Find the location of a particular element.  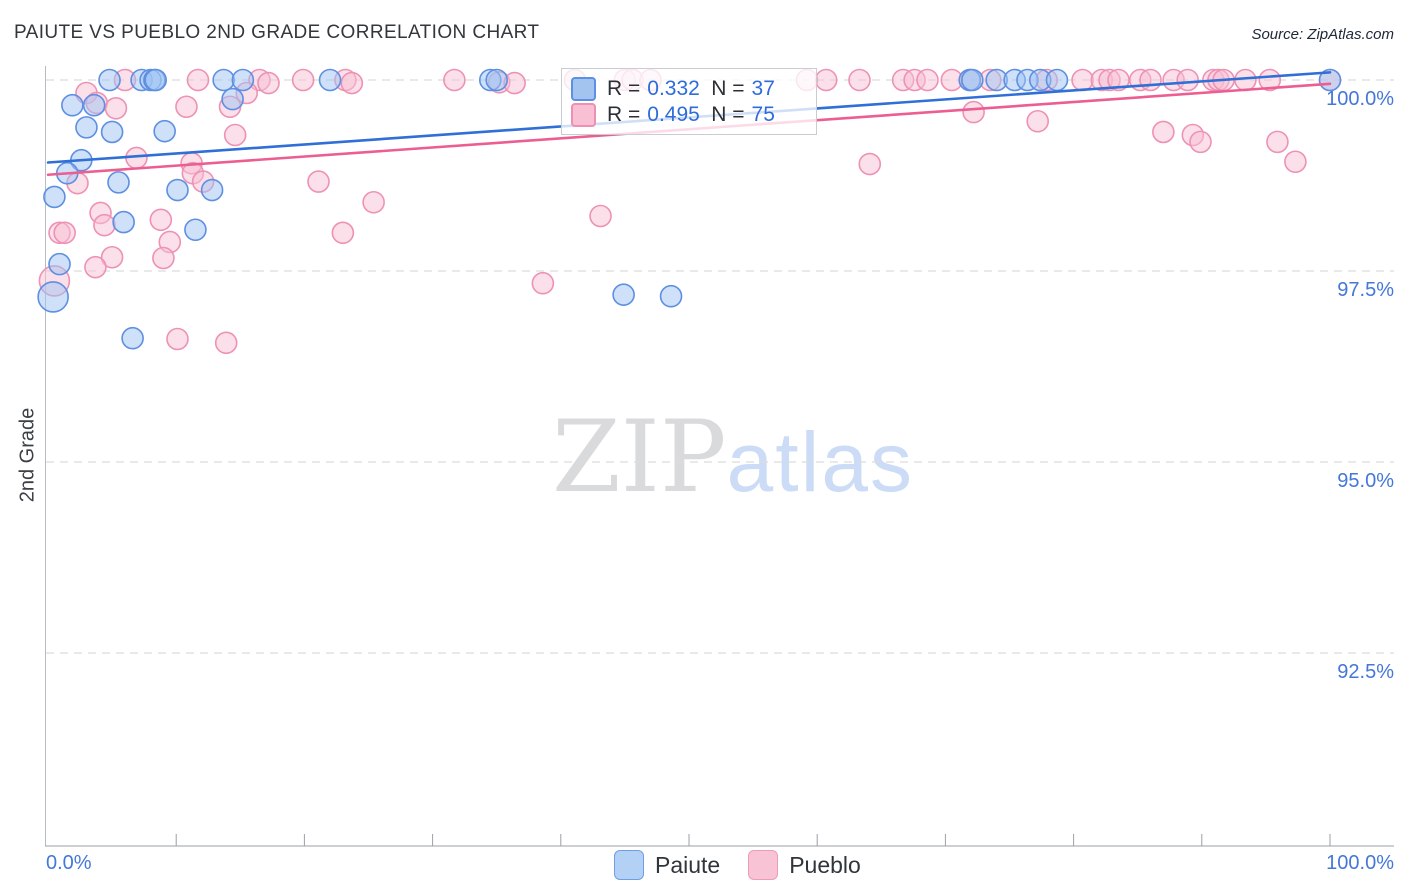

watermark-zip: ZIP is located at coordinates (639, 457).